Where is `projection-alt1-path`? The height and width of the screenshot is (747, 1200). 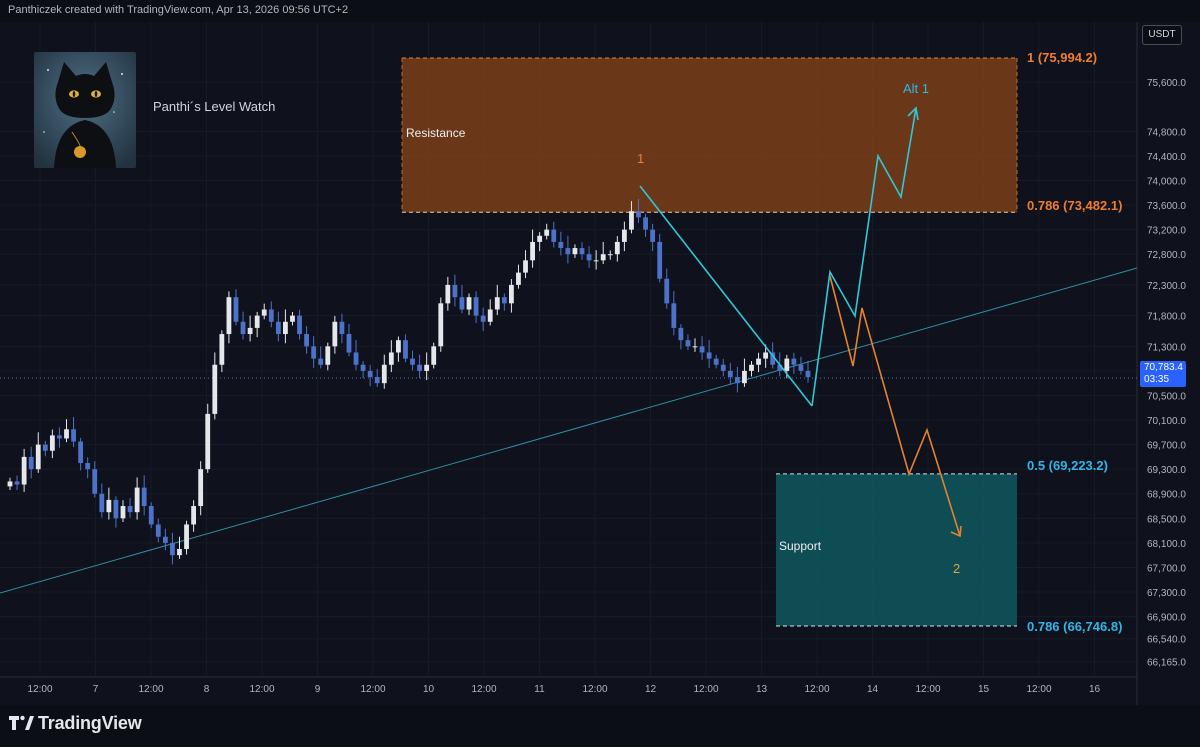 projection-alt1-path is located at coordinates (864, 257).